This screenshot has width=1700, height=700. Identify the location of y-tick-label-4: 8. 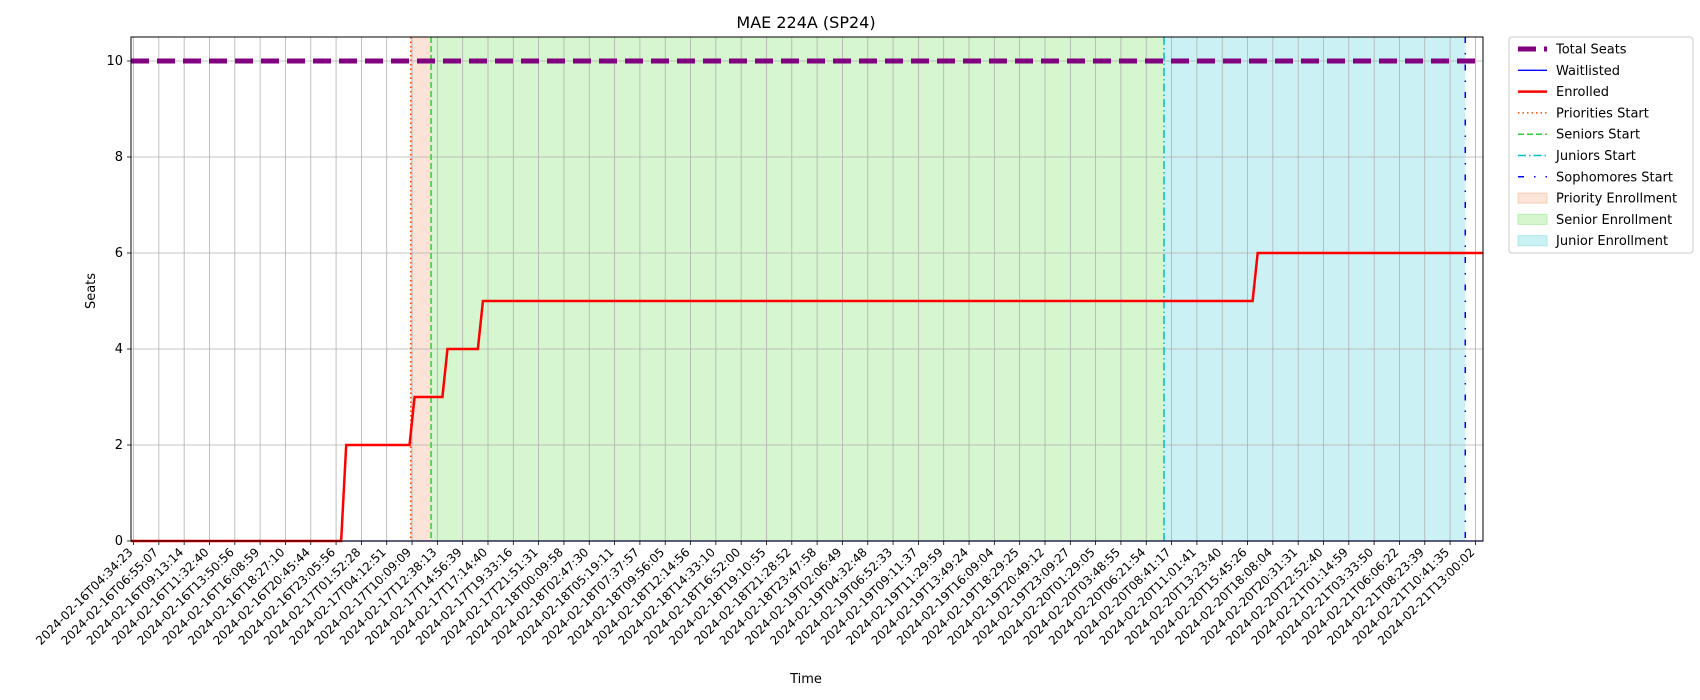
(119, 157).